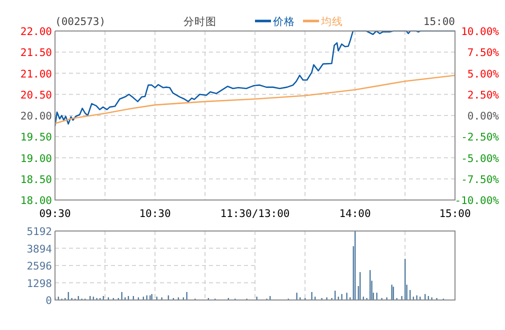 The height and width of the screenshot is (330, 505). What do you see at coordinates (39, 232) in the screenshot?
I see `y-tick-label: 5192` at bounding box center [39, 232].